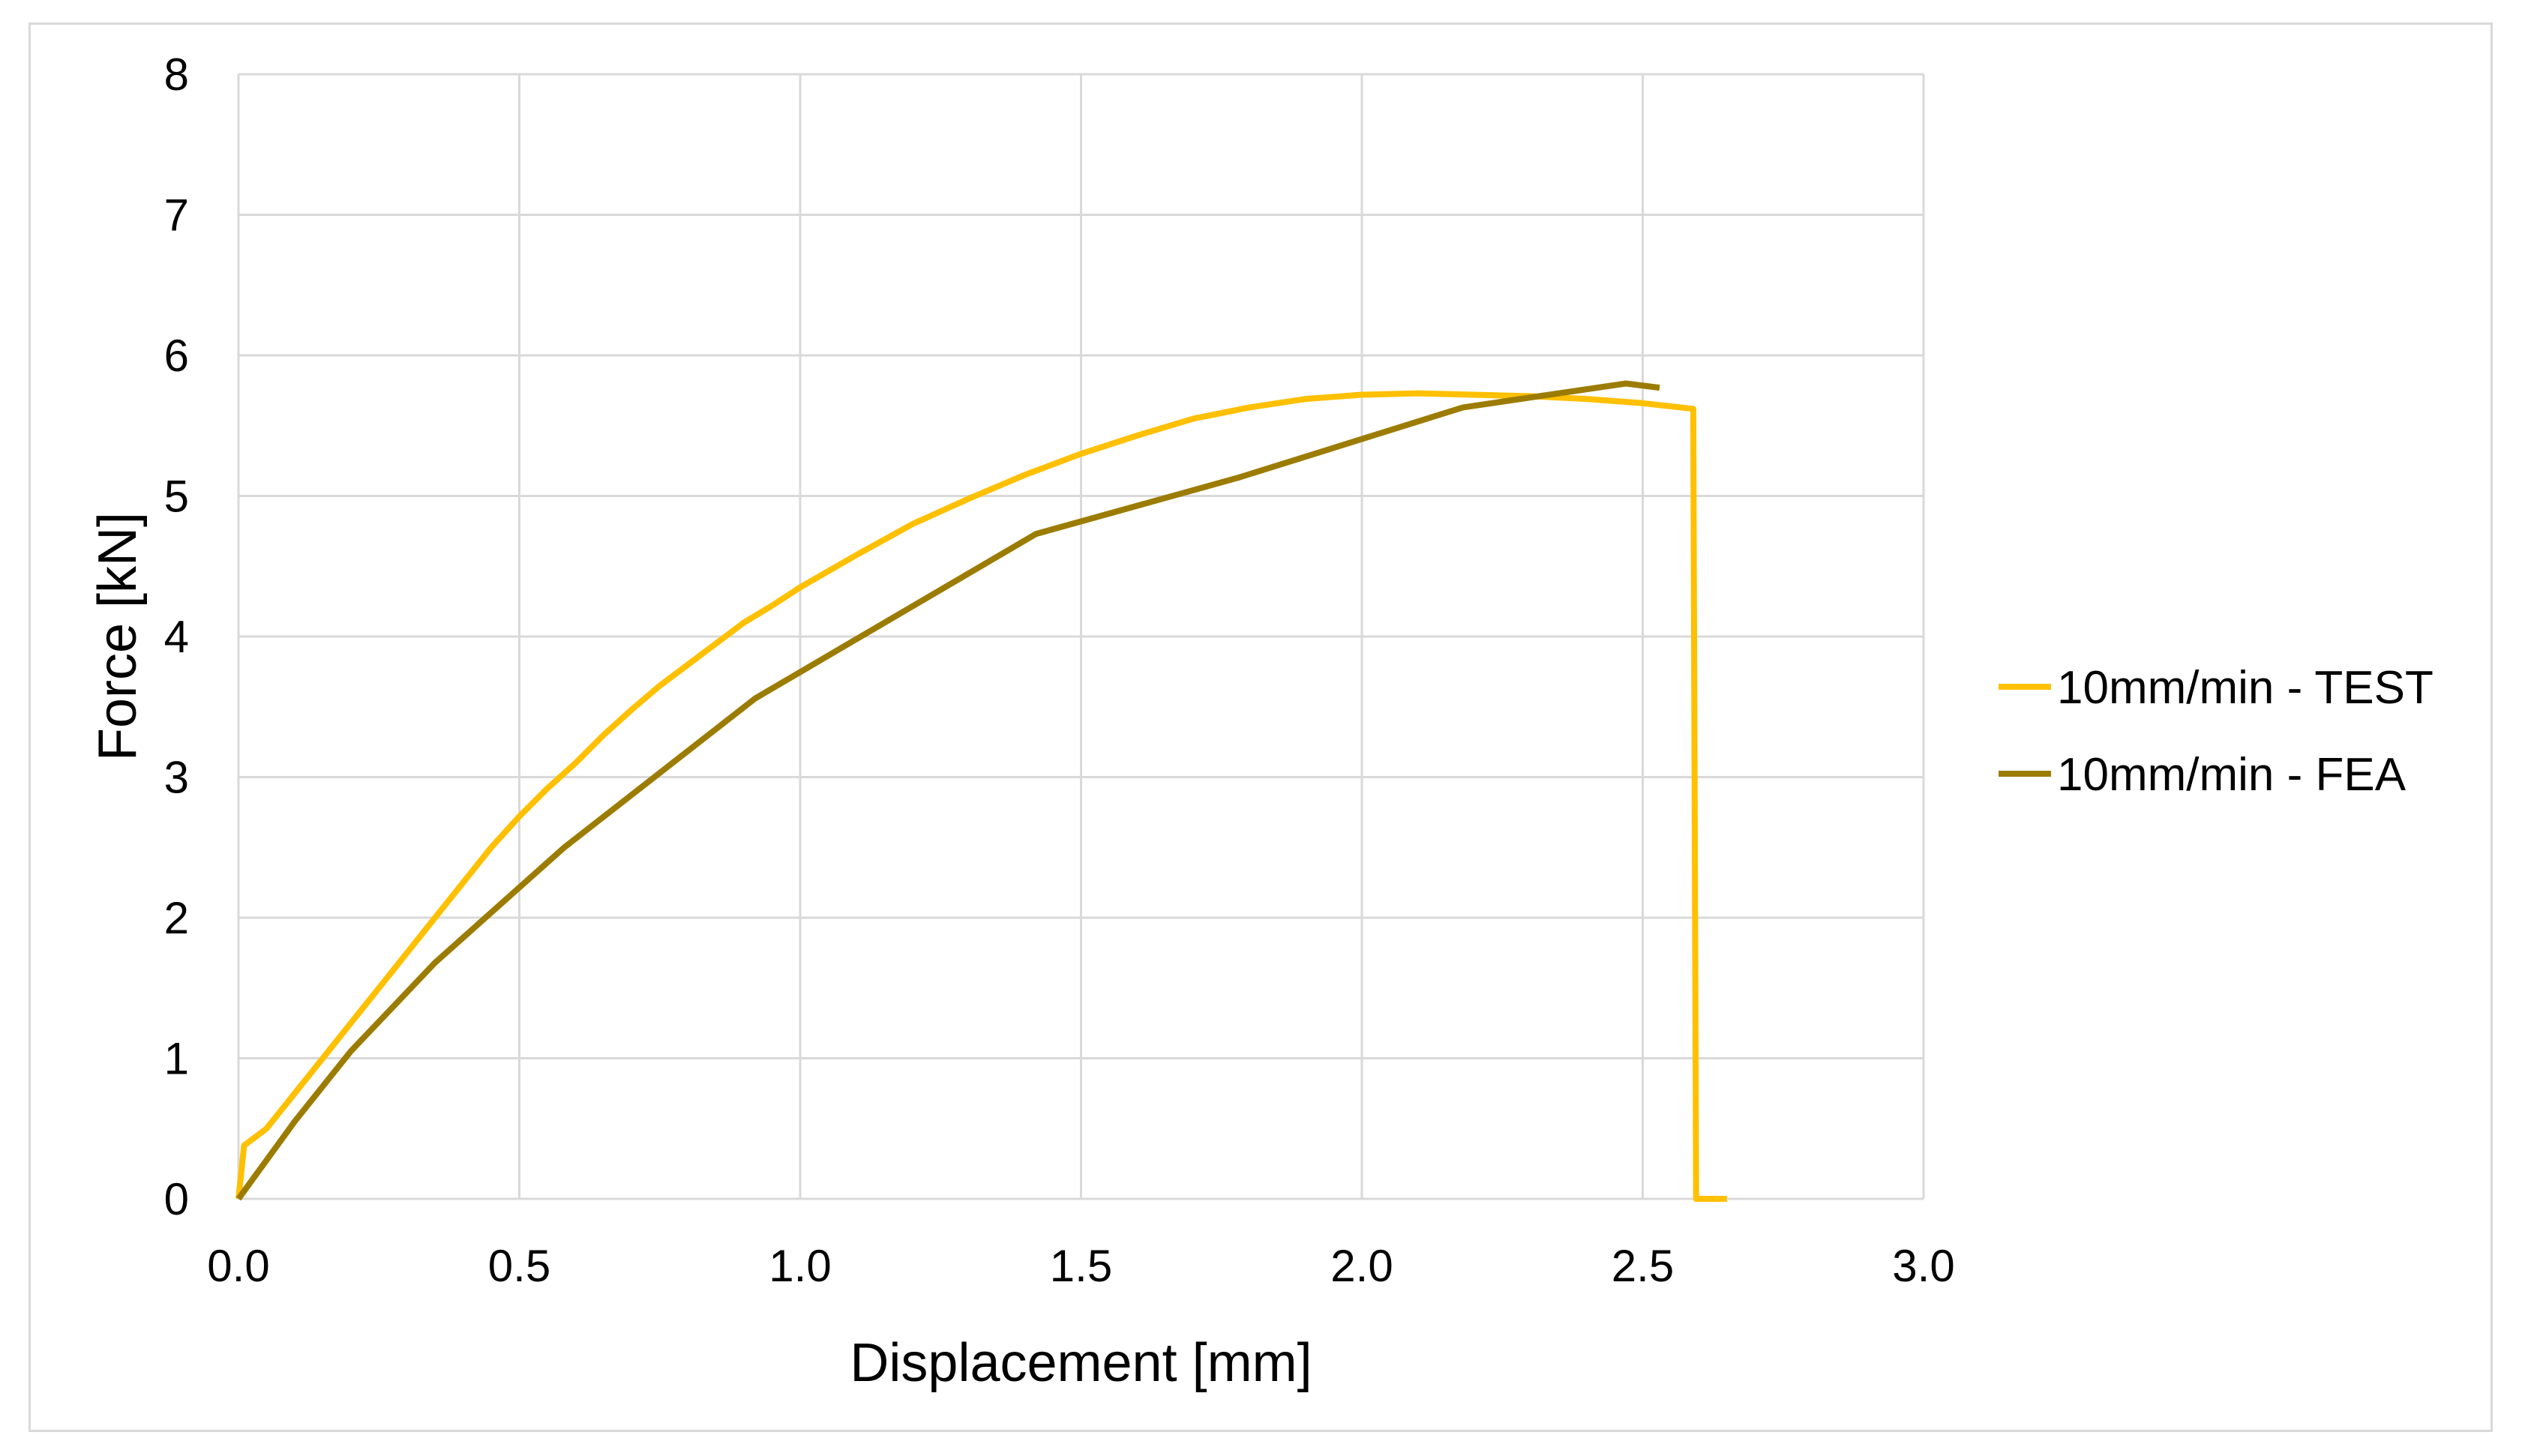 This screenshot has width=2528, height=1456. I want to click on x-tick-label: 3.0, so click(1923, 1266).